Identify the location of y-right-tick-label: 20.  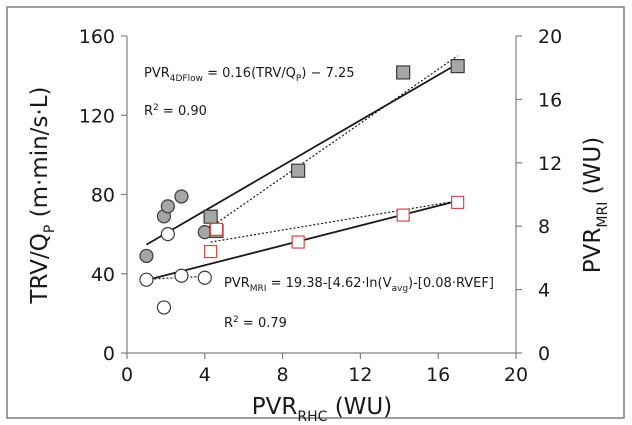
(550, 37).